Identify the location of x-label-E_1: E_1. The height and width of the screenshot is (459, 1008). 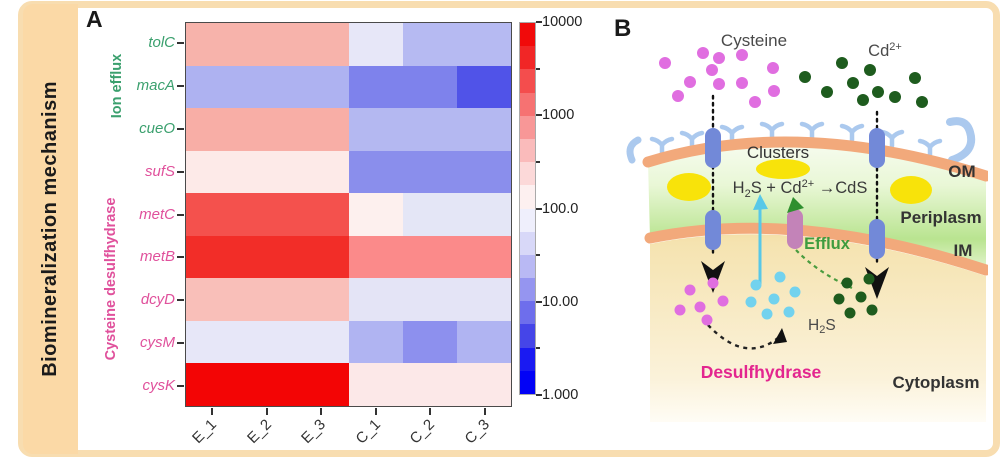
(205, 431).